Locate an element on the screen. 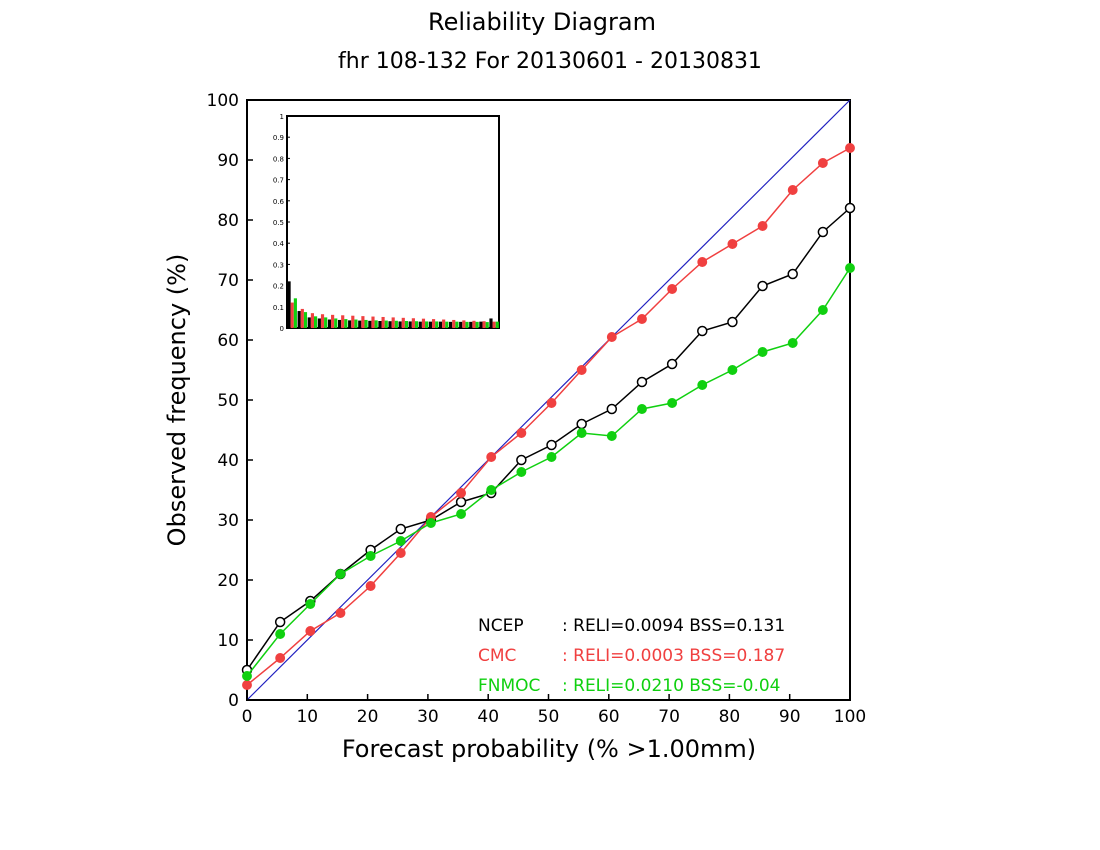 This screenshot has width=1100, height=850. y-tick-label: 0 is located at coordinates (233, 701).